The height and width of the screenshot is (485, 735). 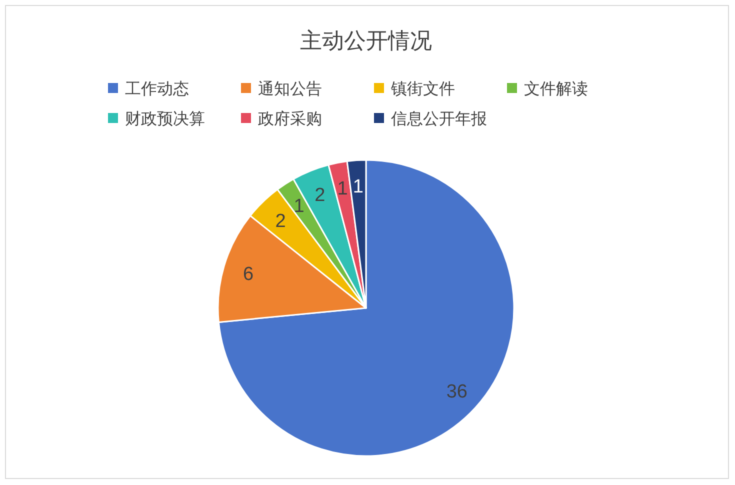 I want to click on legend-label: 政府采购, so click(x=290, y=119).